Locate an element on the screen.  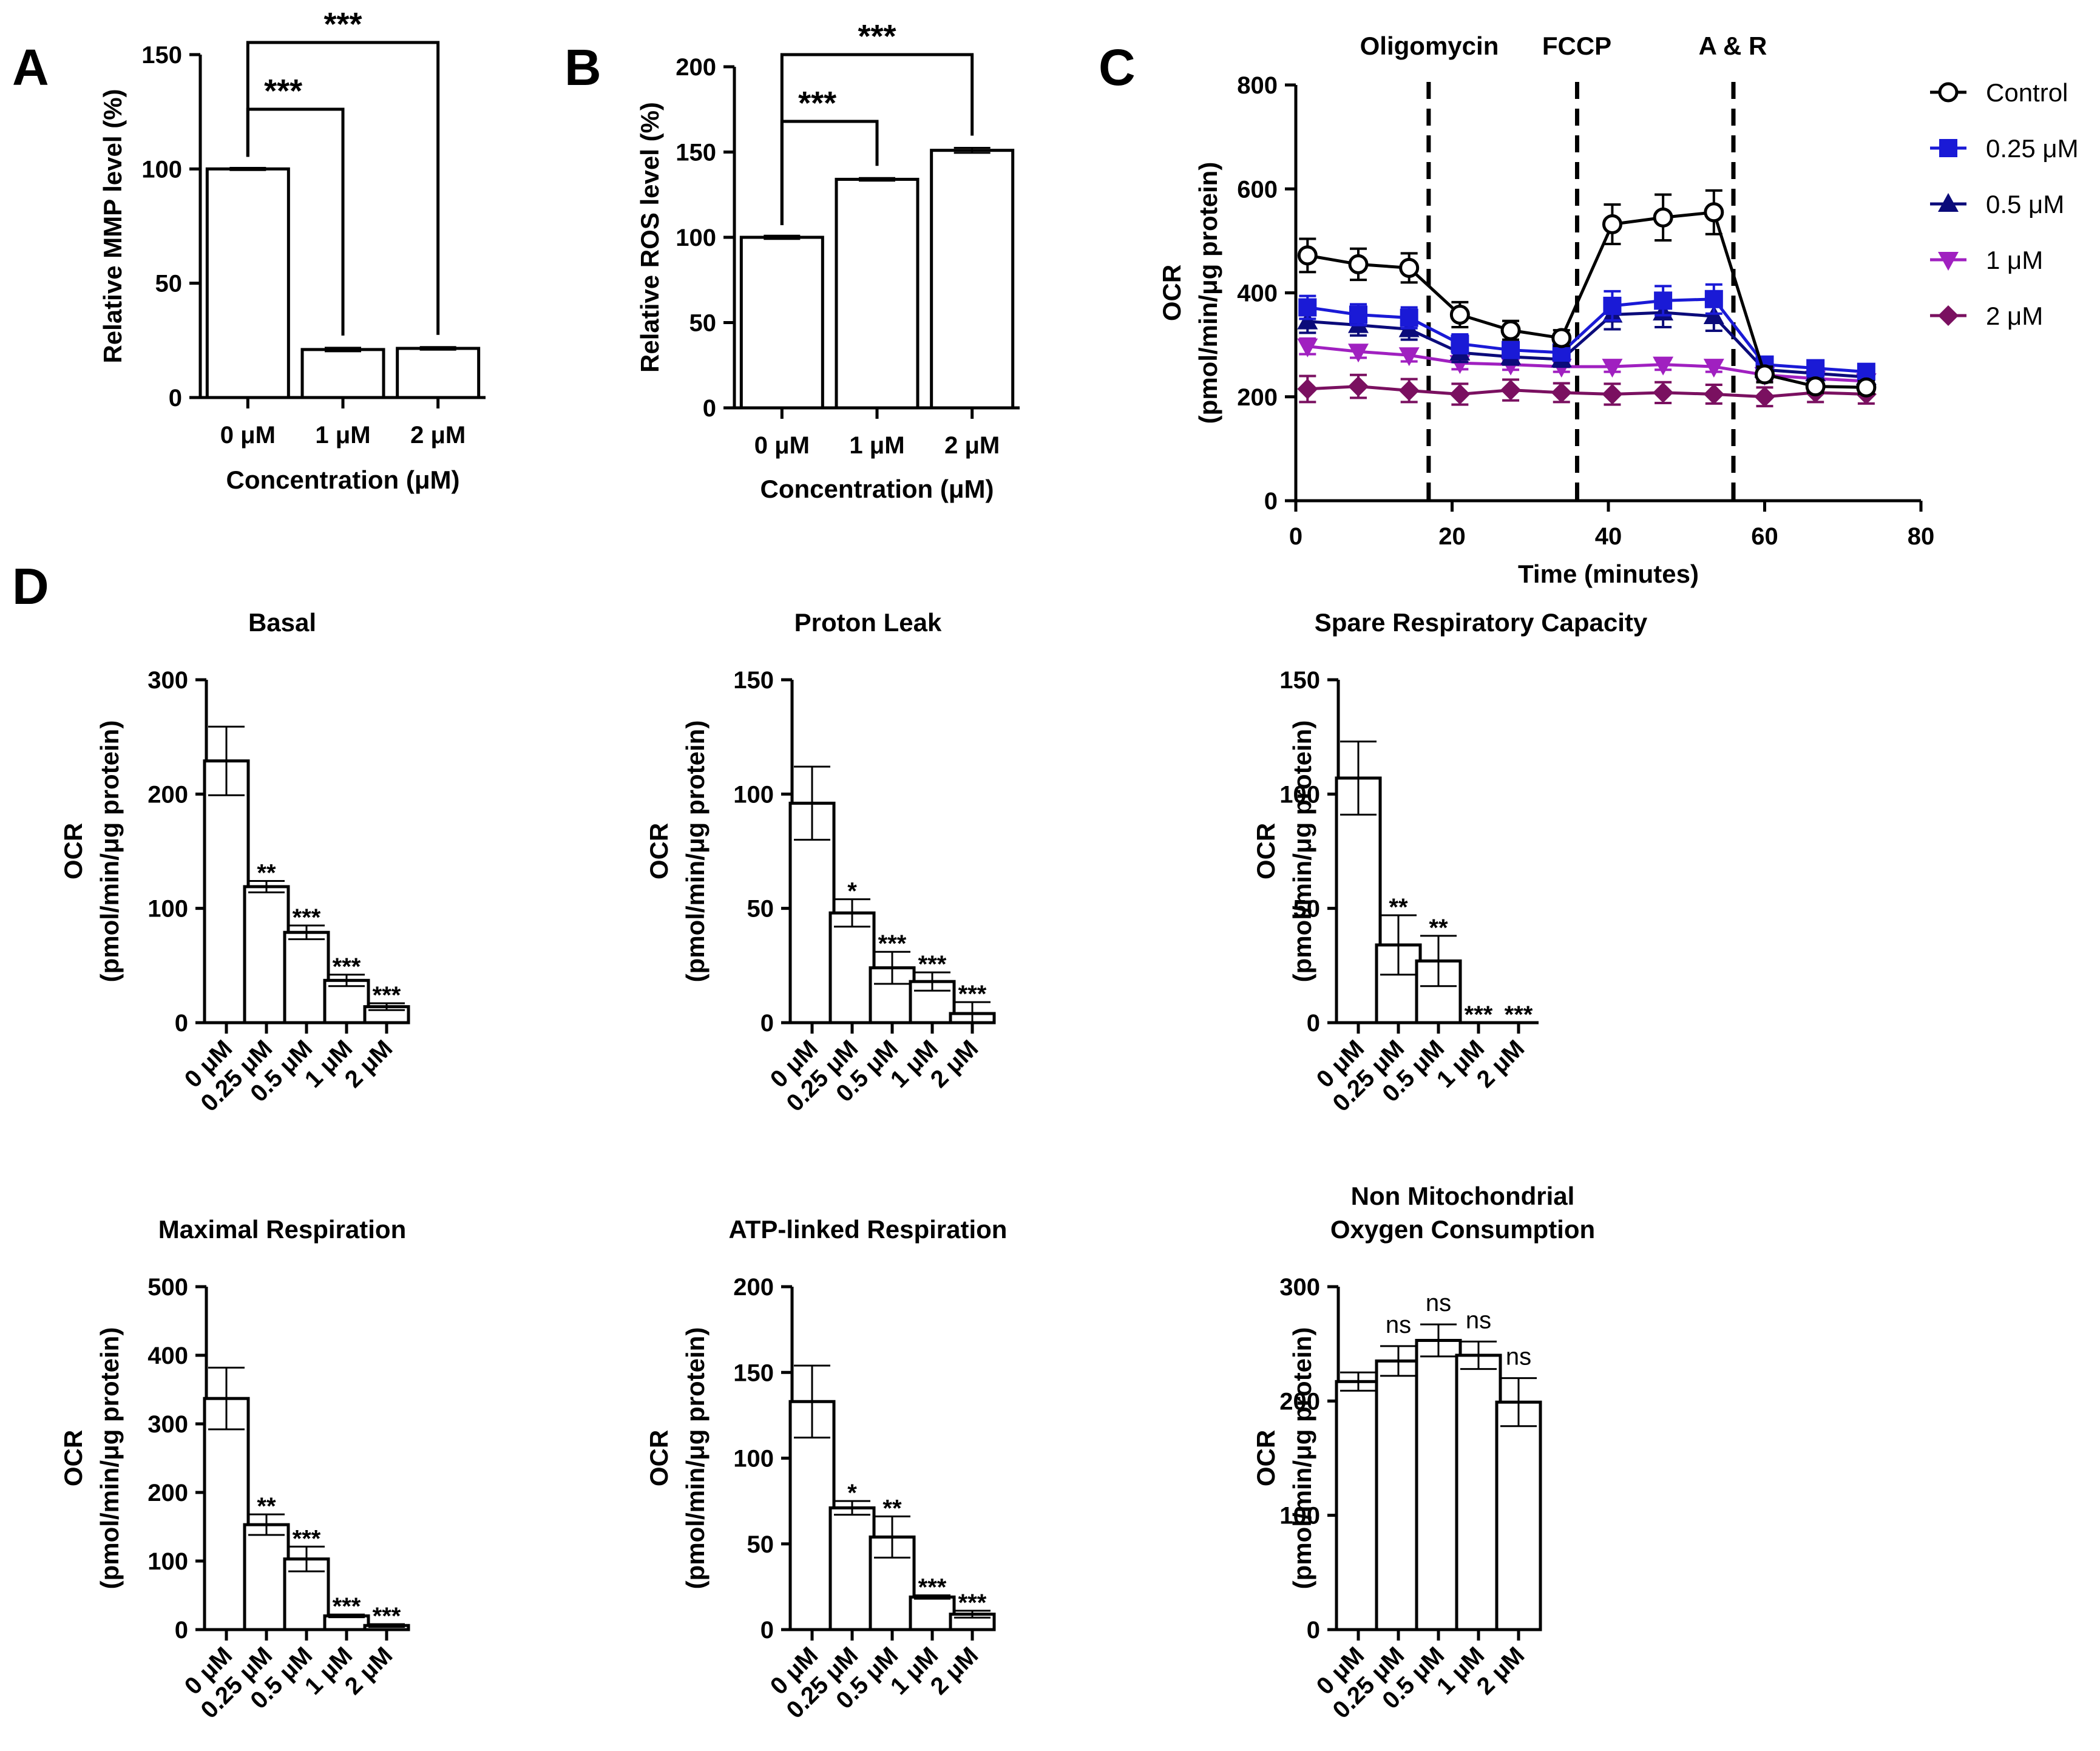
chart-title: ATP-linked Respiration is located at coordinates (868, 1229).